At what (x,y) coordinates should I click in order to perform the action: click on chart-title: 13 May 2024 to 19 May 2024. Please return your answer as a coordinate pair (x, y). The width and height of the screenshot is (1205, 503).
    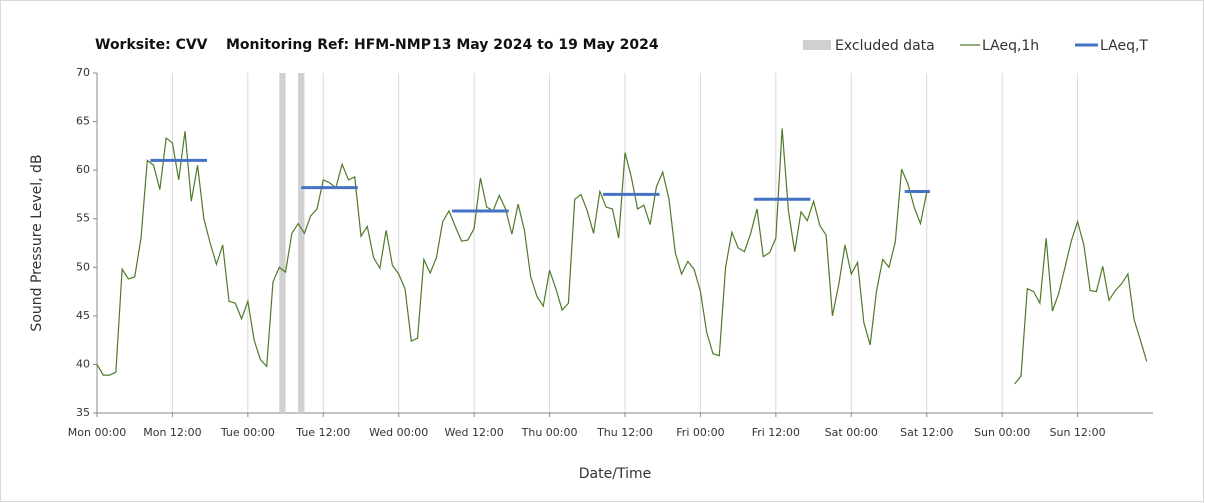
    Looking at the image, I should click on (545, 45).